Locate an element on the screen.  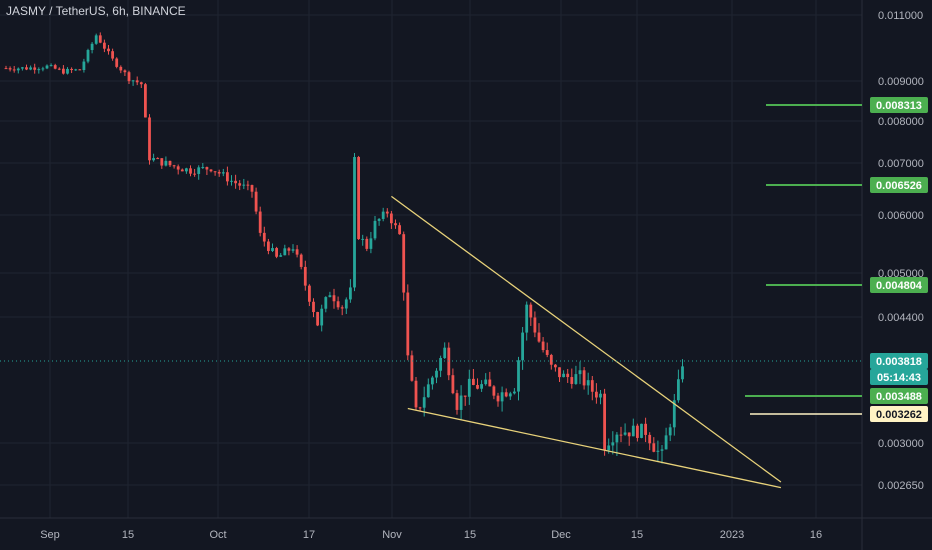
price-badge-label-4: 05:14:43 is located at coordinates (899, 378).